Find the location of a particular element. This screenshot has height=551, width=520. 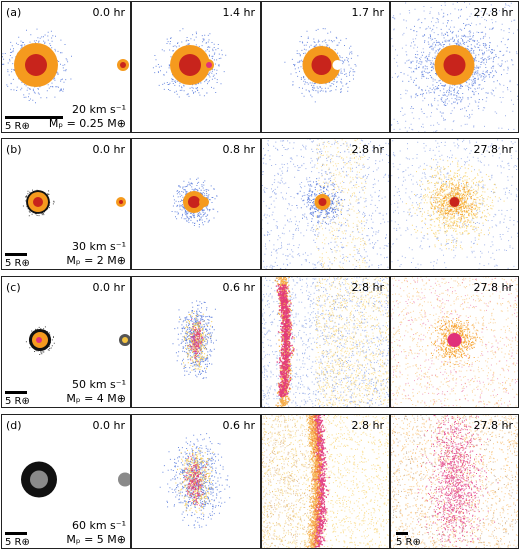

panel-label: (d) is located at coordinates (14, 425).